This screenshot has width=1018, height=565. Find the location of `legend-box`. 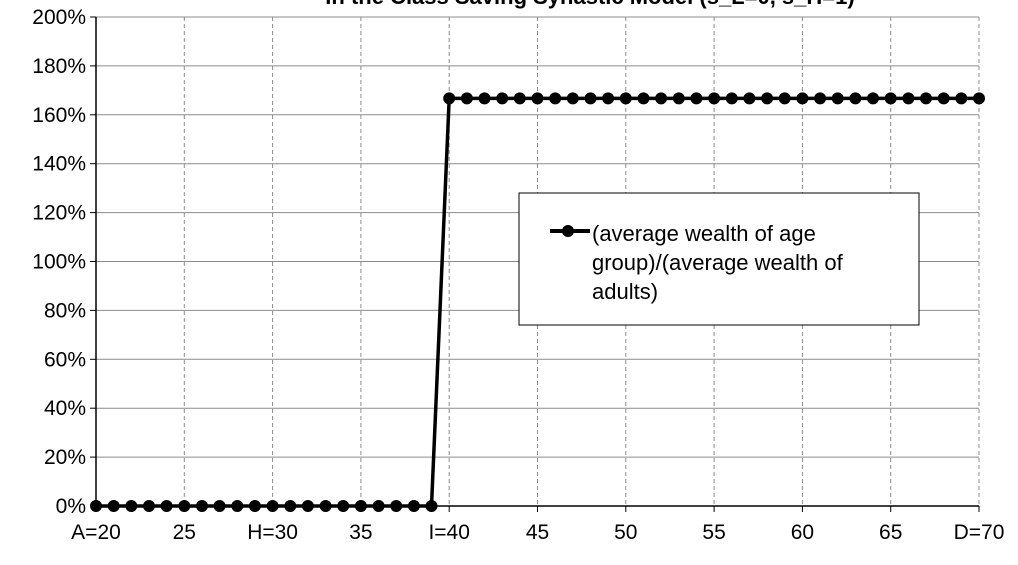

legend-box is located at coordinates (719, 259).